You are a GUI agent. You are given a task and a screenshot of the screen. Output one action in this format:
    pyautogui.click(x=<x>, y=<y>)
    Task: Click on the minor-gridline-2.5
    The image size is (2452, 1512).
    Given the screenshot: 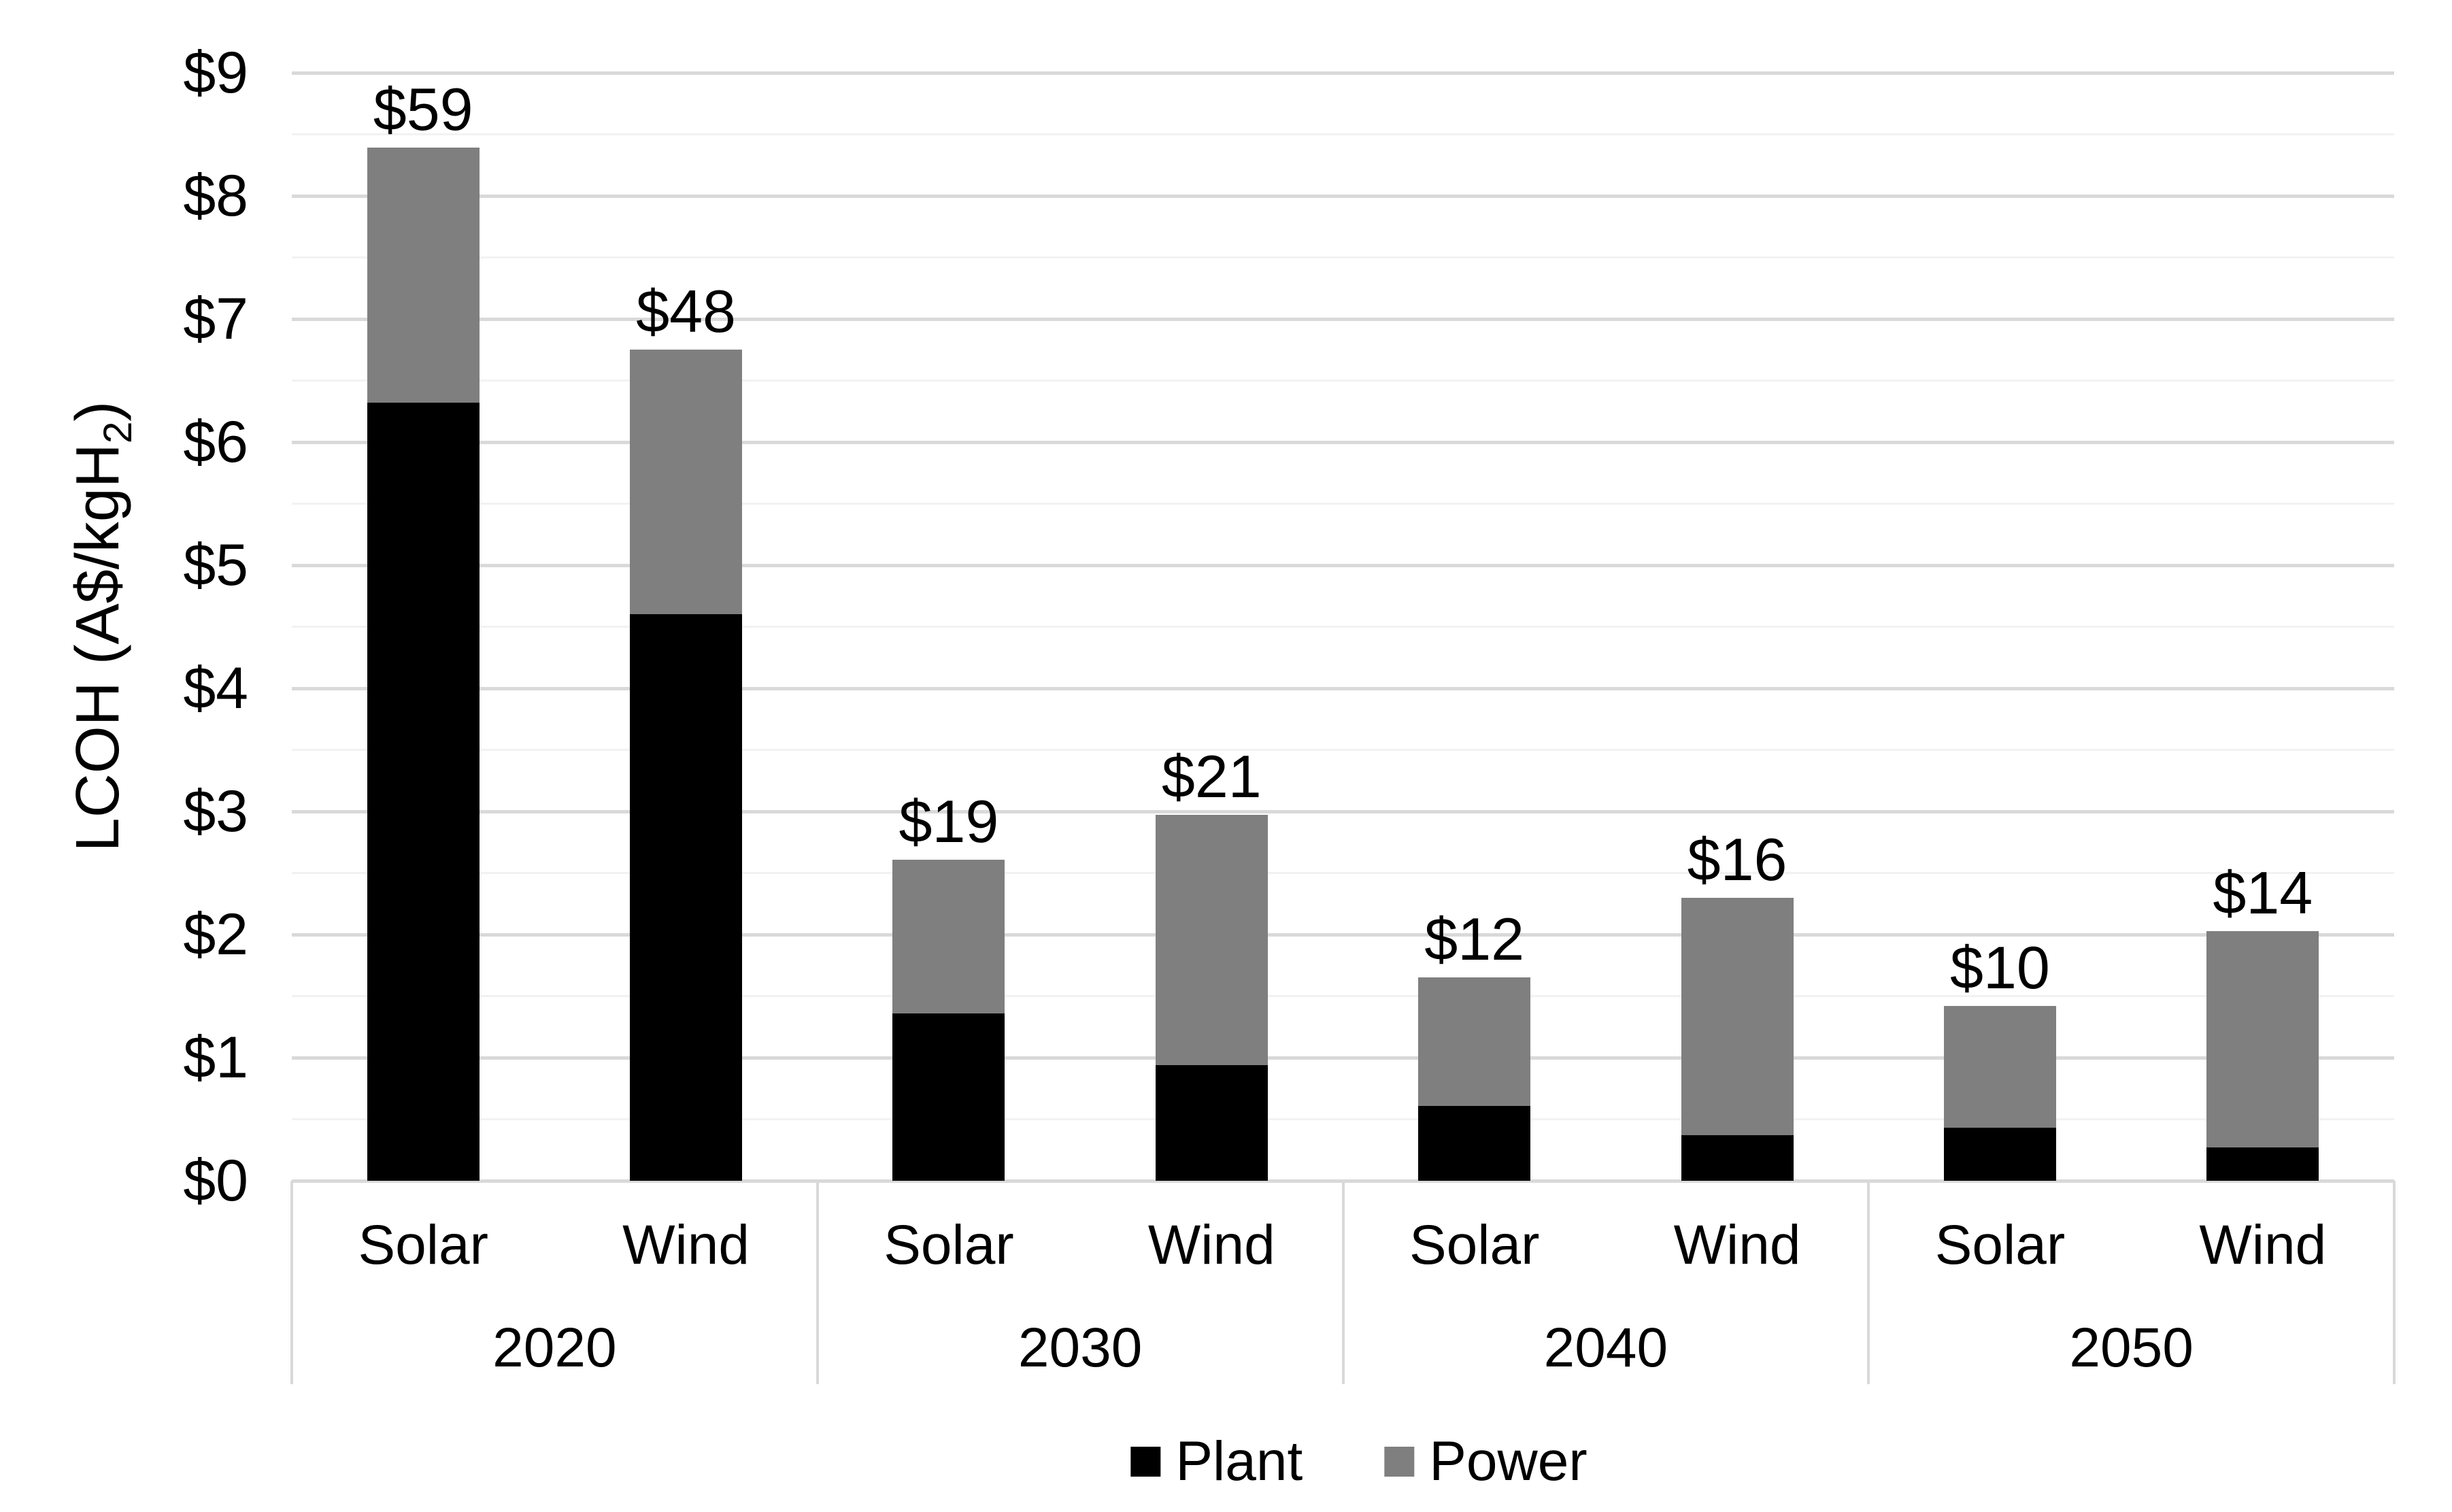 What is the action you would take?
    pyautogui.click(x=1343, y=873)
    